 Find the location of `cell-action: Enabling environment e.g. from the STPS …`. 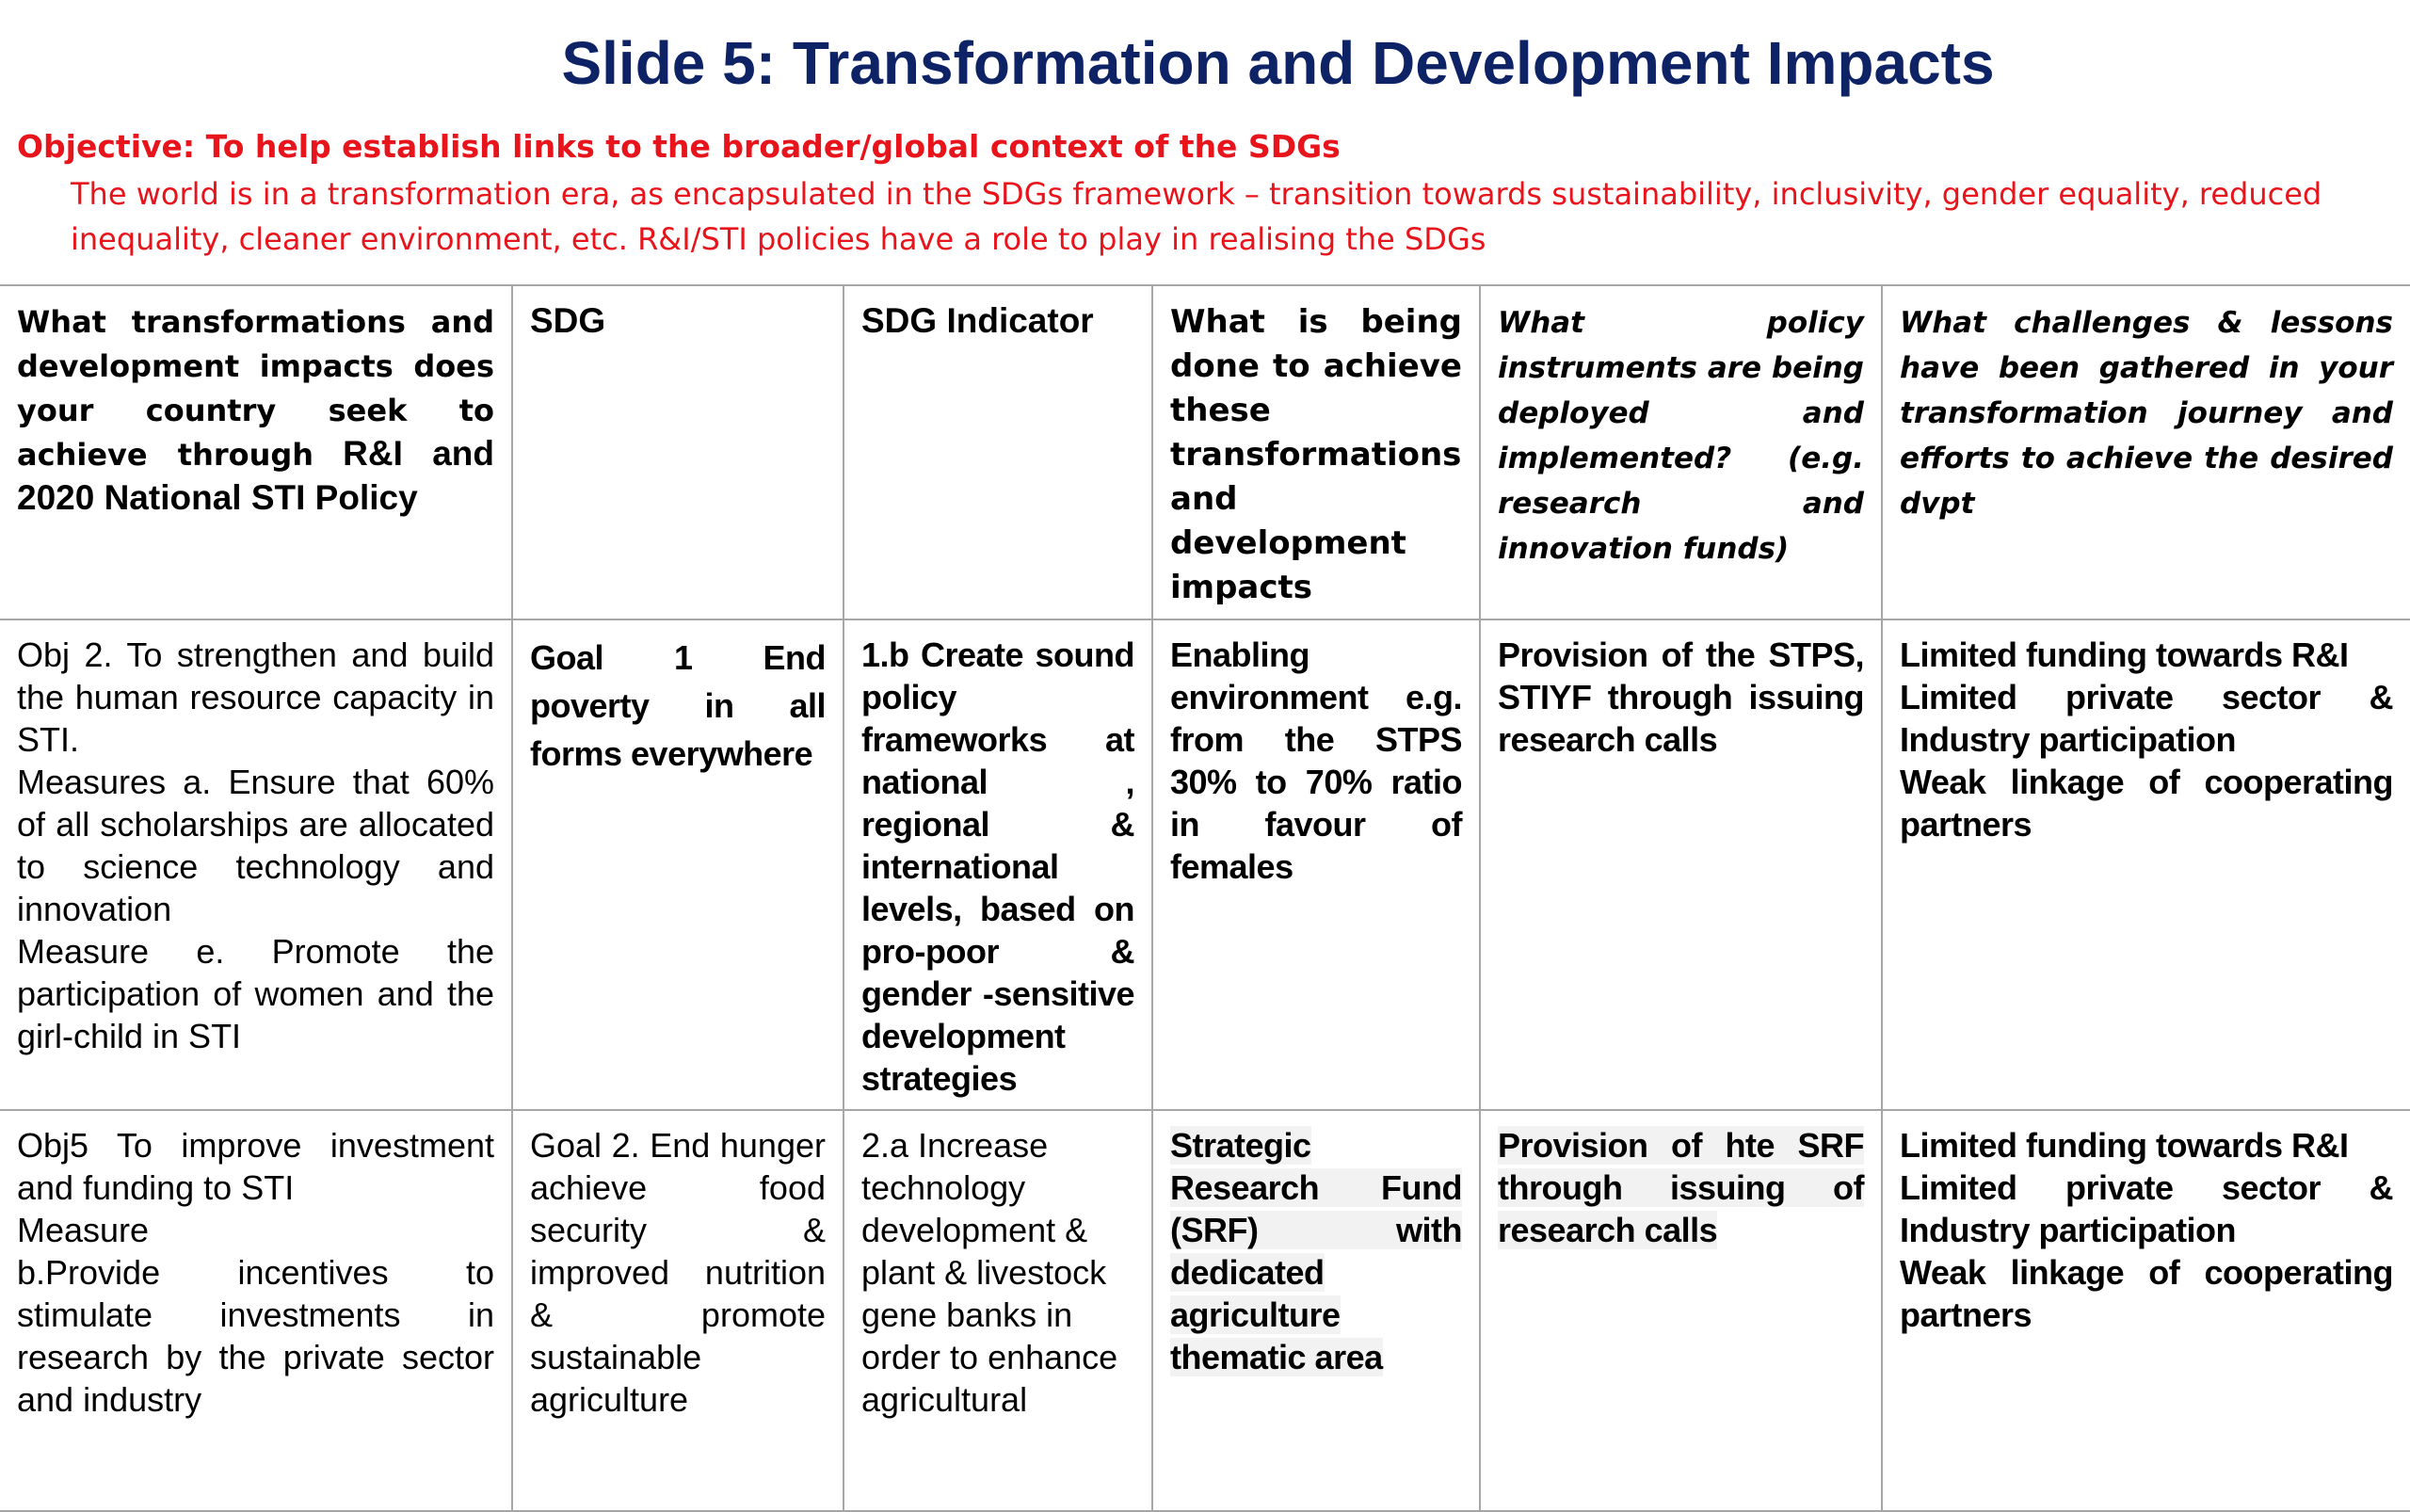

cell-action: Enabling environment e.g. from the STPS … is located at coordinates (1316, 865).